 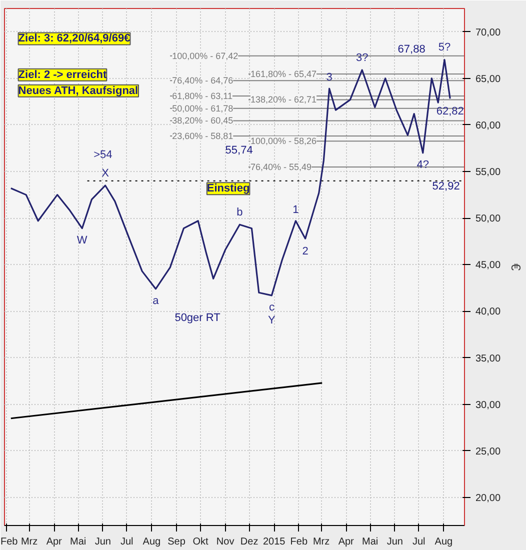 What do you see at coordinates (203, 108) in the screenshot?
I see `annotation: 50,00% - 61,78` at bounding box center [203, 108].